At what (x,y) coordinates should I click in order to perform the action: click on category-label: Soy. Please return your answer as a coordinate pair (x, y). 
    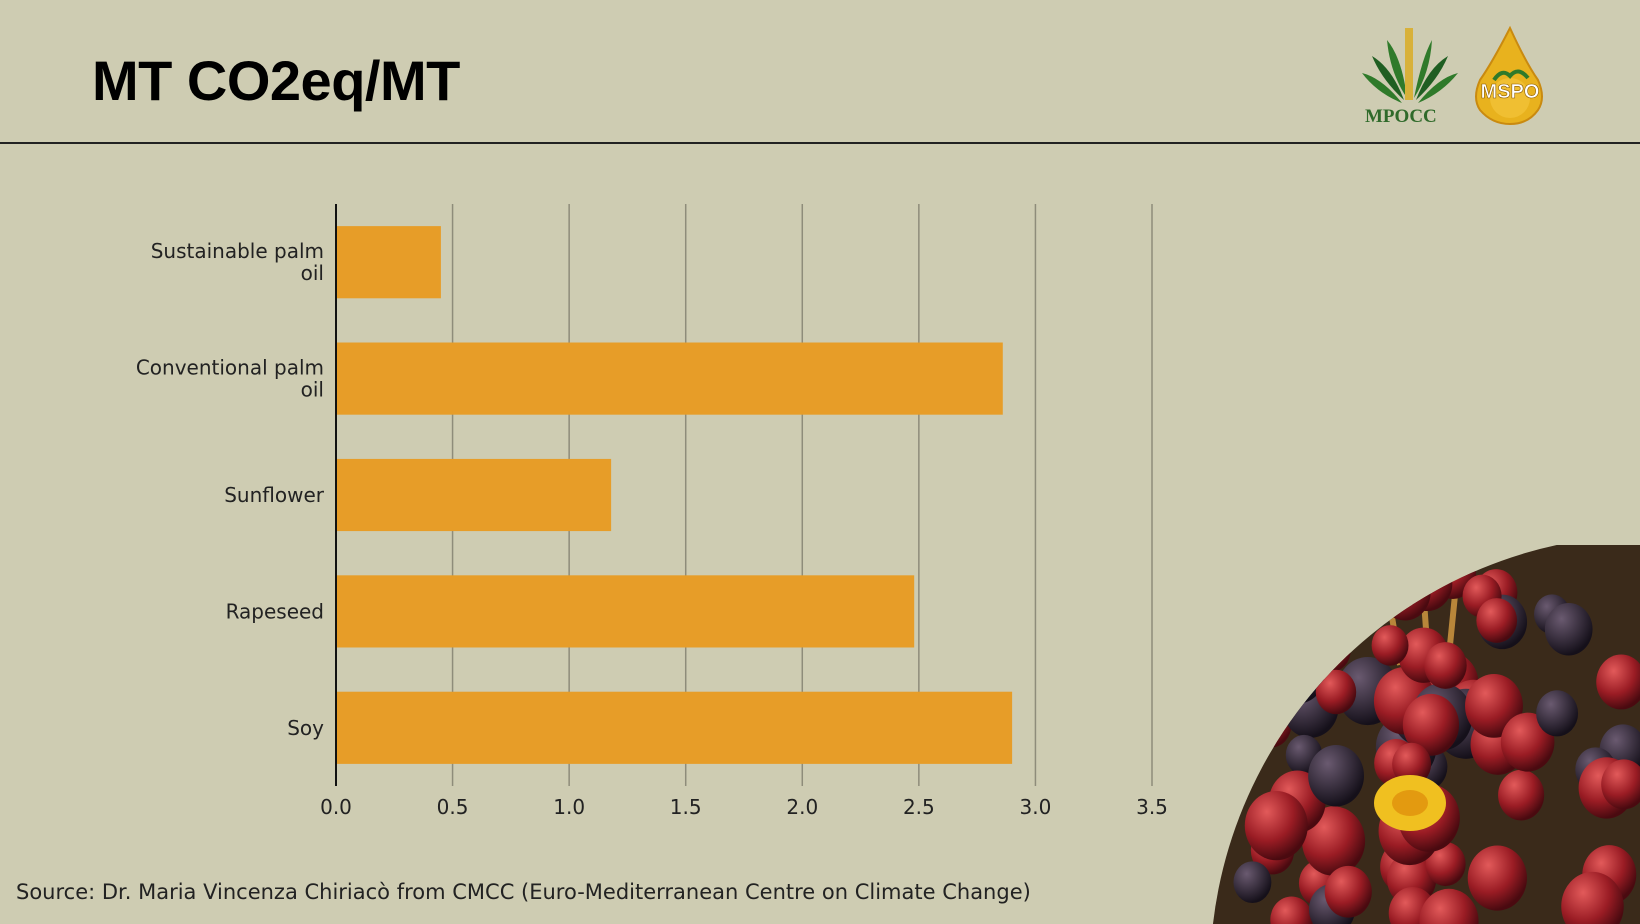
    Looking at the image, I should click on (305, 728).